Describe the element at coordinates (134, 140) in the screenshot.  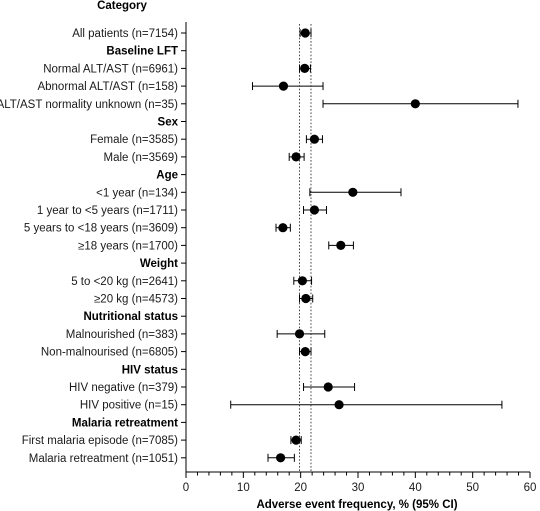
I see `row-label: Female (n=3585)` at that location.